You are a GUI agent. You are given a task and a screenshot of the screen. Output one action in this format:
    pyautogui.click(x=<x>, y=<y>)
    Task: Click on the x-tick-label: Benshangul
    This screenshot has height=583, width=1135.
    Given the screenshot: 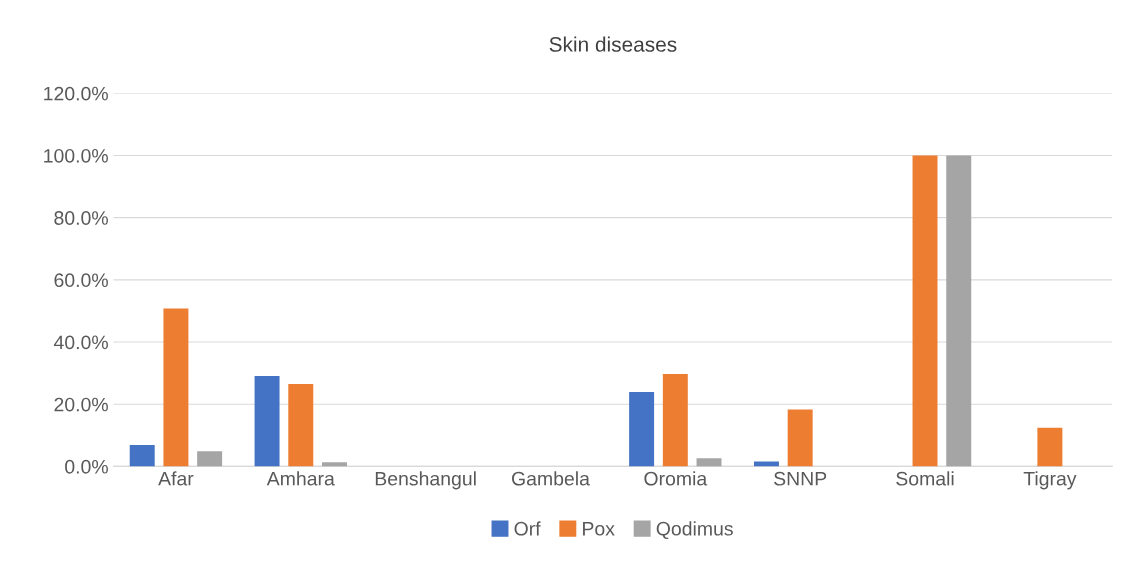 What is the action you would take?
    pyautogui.click(x=425, y=480)
    